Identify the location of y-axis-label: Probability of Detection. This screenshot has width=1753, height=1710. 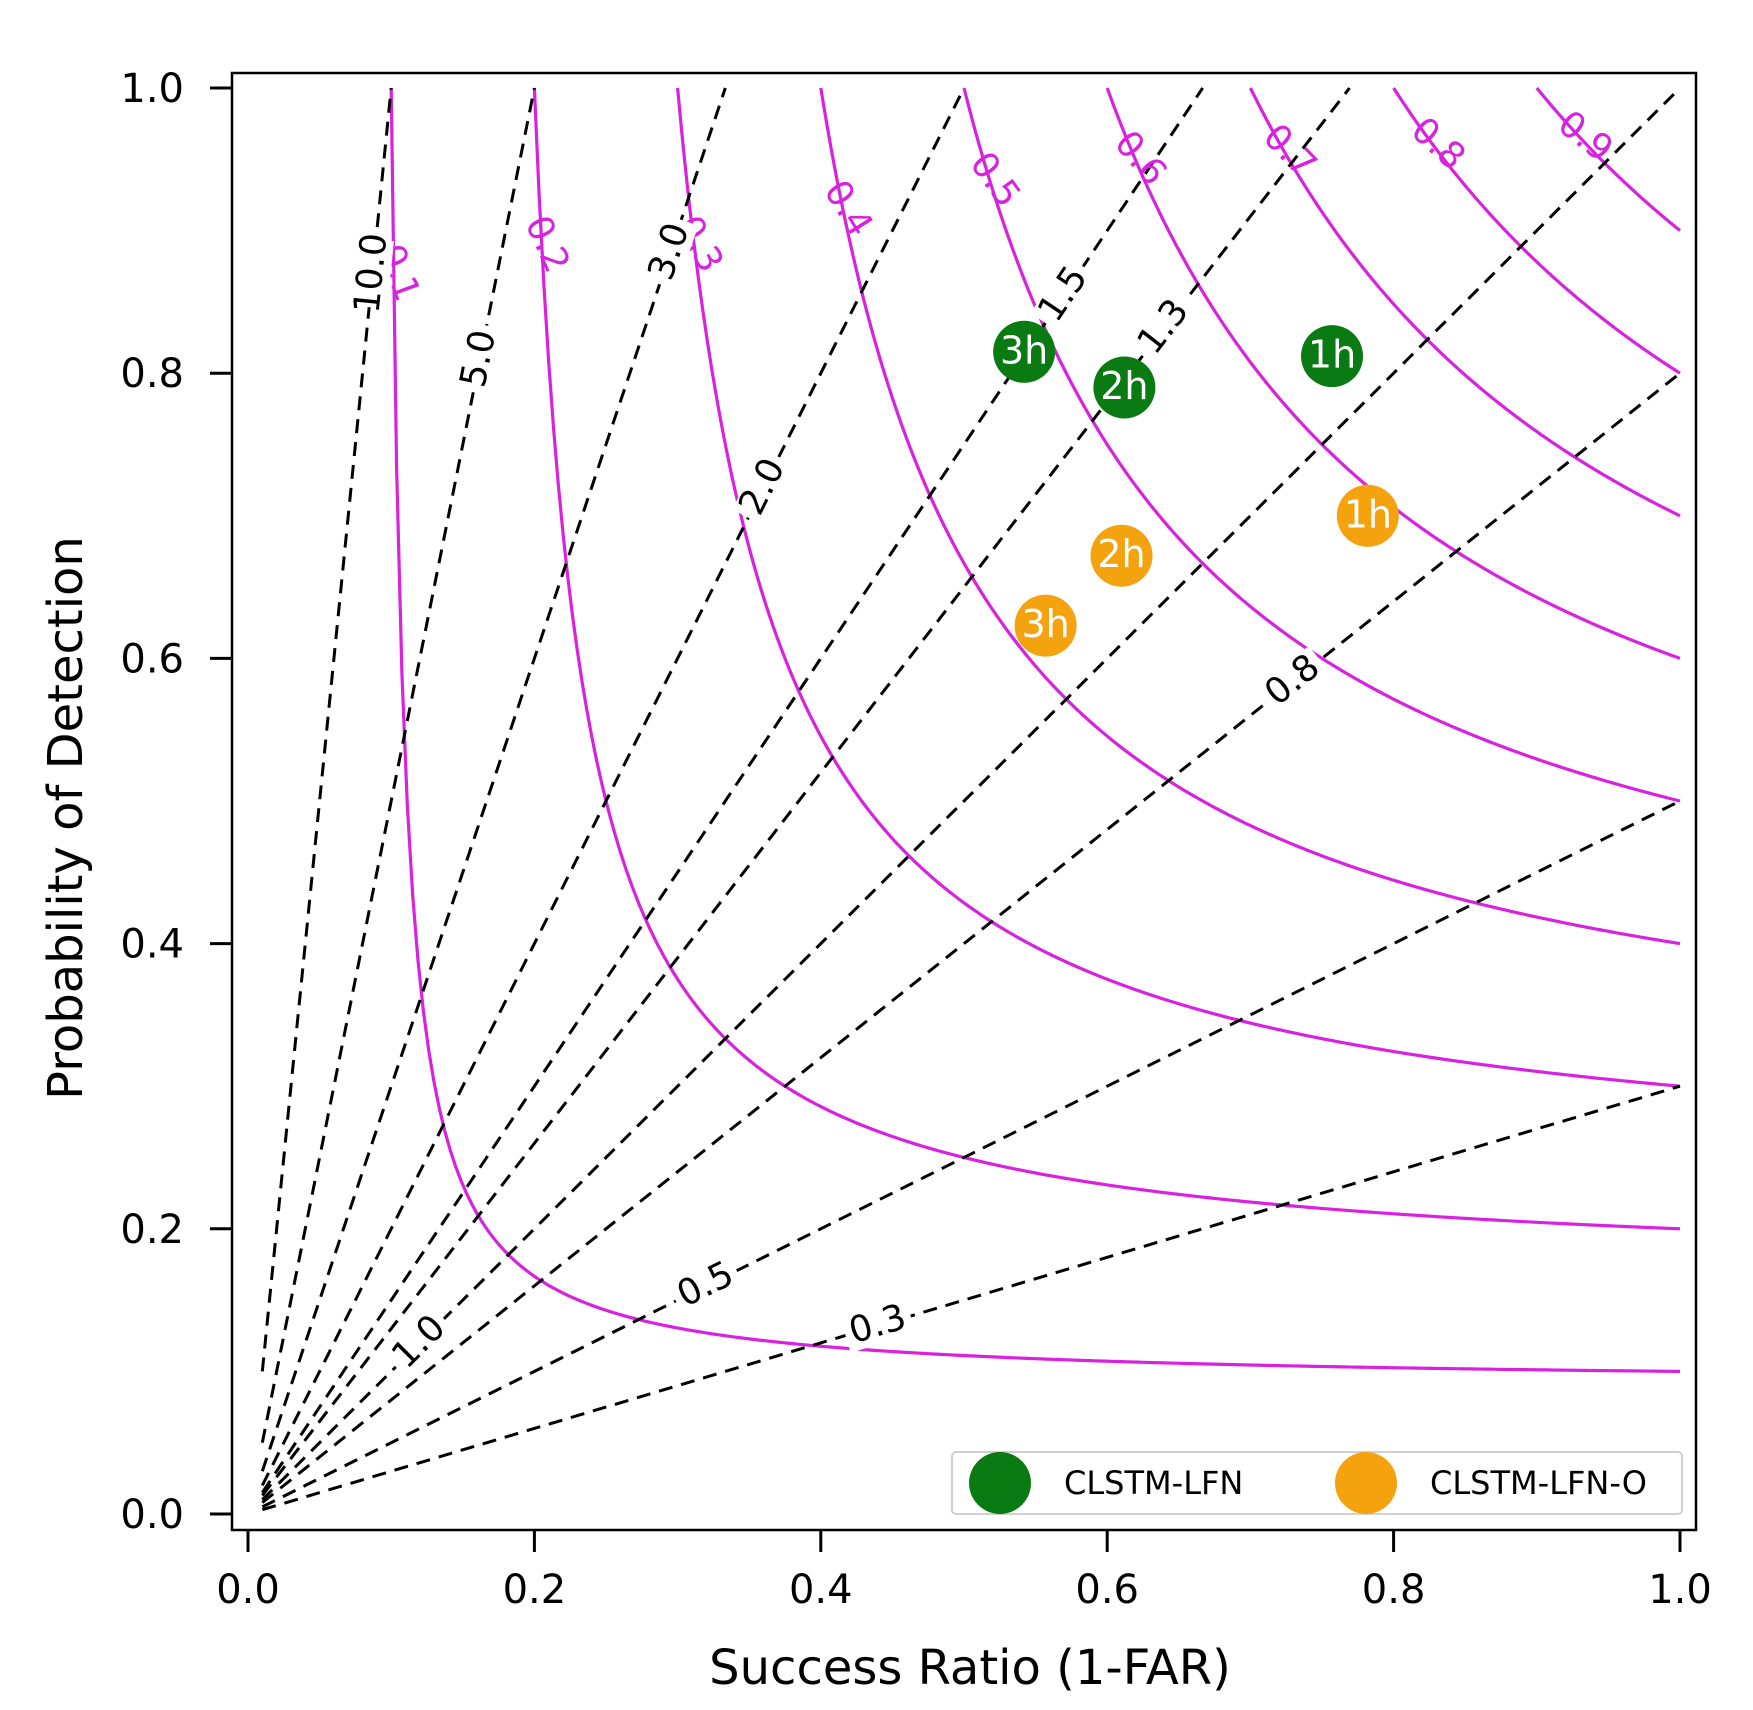
(66, 818).